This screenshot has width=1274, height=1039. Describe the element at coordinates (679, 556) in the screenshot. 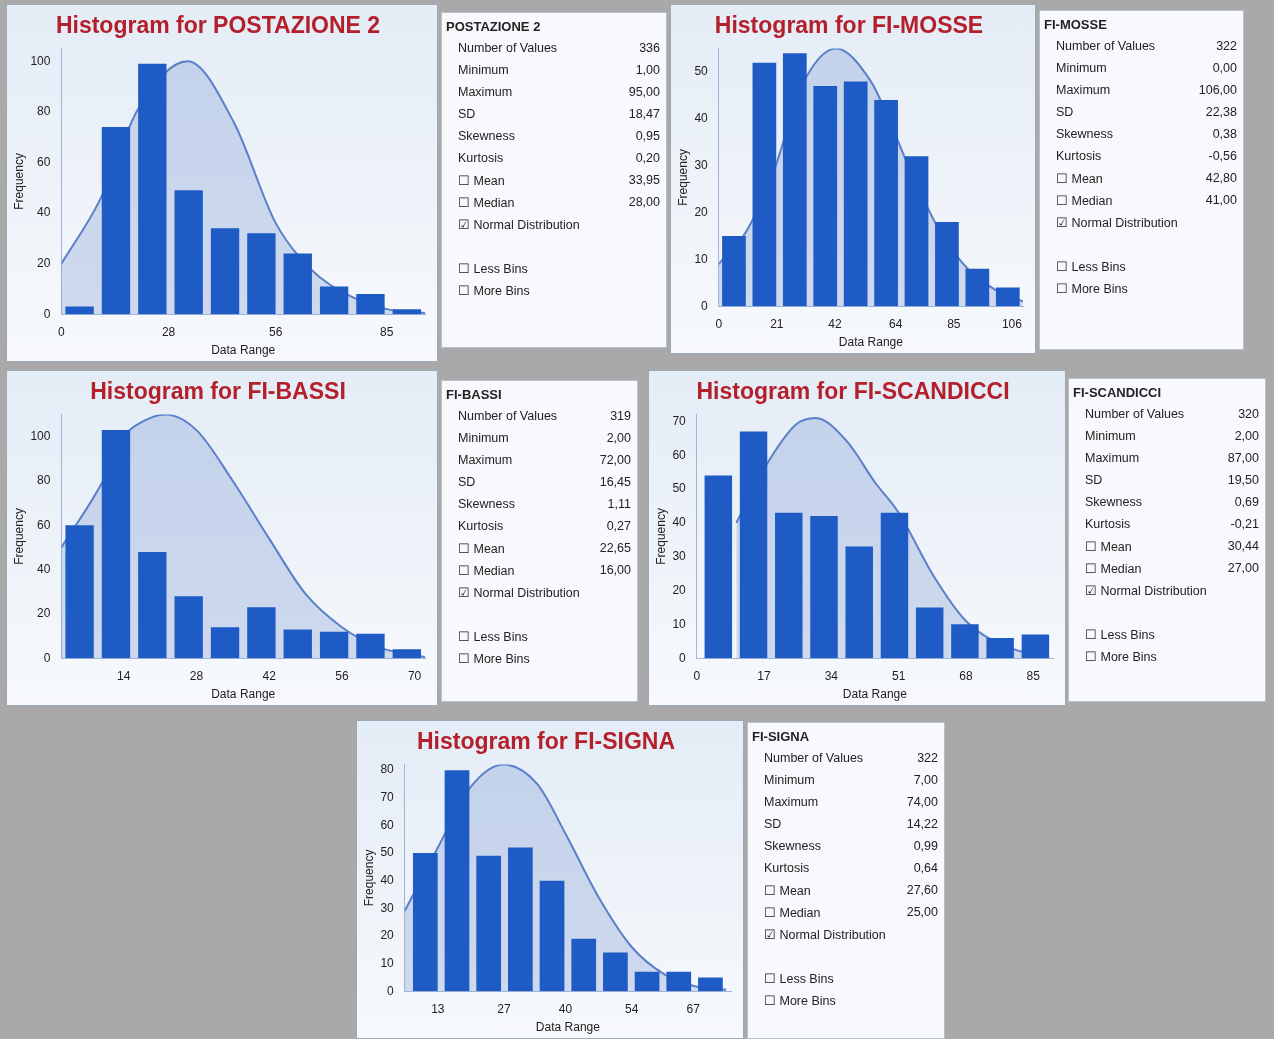

I see `y-tick-label: 30` at that location.